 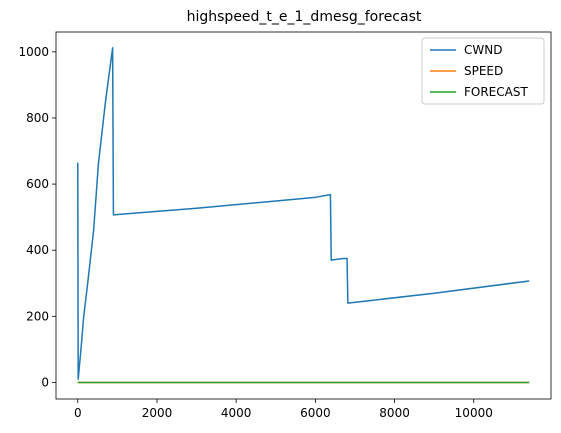 I want to click on legend: CWND SPEED FORECAST, so click(x=483, y=71).